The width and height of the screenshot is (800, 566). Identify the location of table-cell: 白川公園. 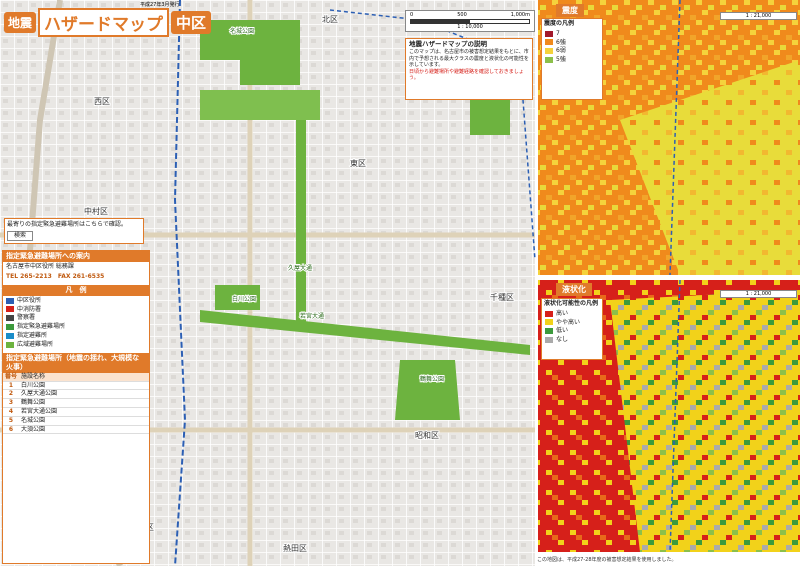
(33, 385).